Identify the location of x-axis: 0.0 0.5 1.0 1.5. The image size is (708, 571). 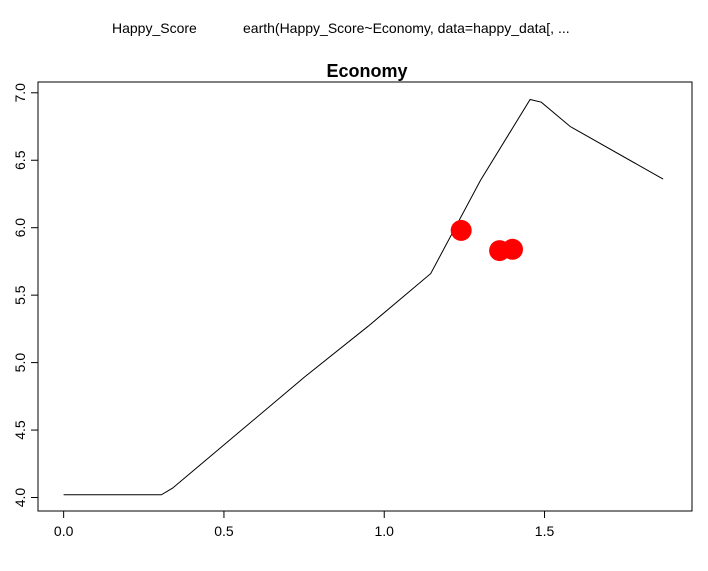
(304, 524).